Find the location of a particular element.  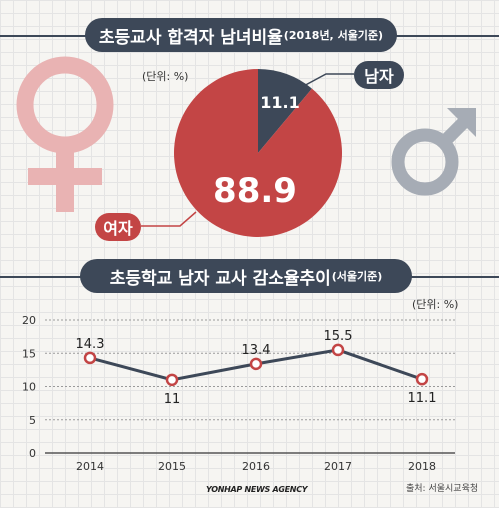

x-tick-label: 2017 is located at coordinates (338, 466).